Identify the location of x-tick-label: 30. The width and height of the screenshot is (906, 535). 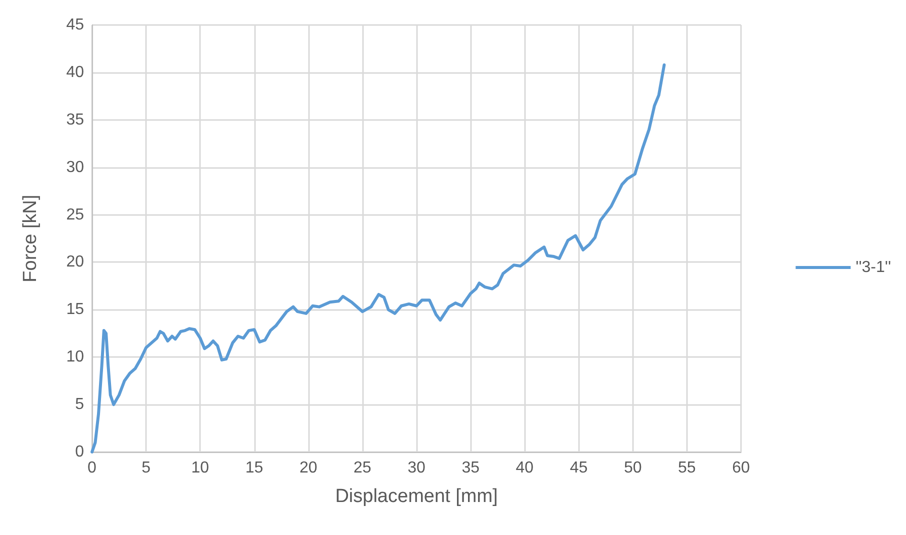
(417, 468).